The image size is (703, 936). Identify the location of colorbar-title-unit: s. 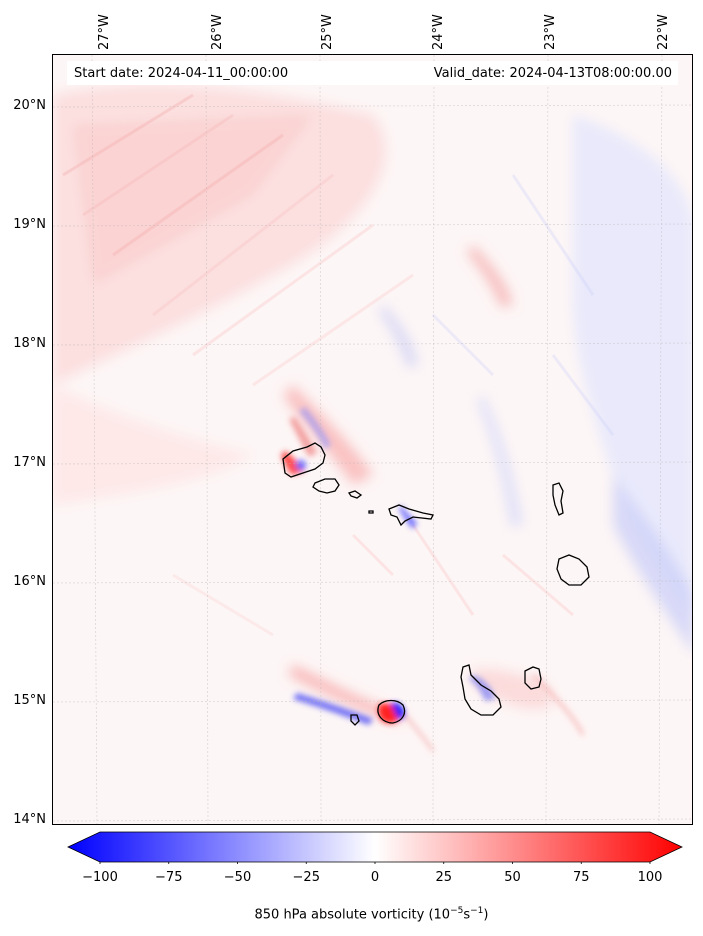
(467, 915).